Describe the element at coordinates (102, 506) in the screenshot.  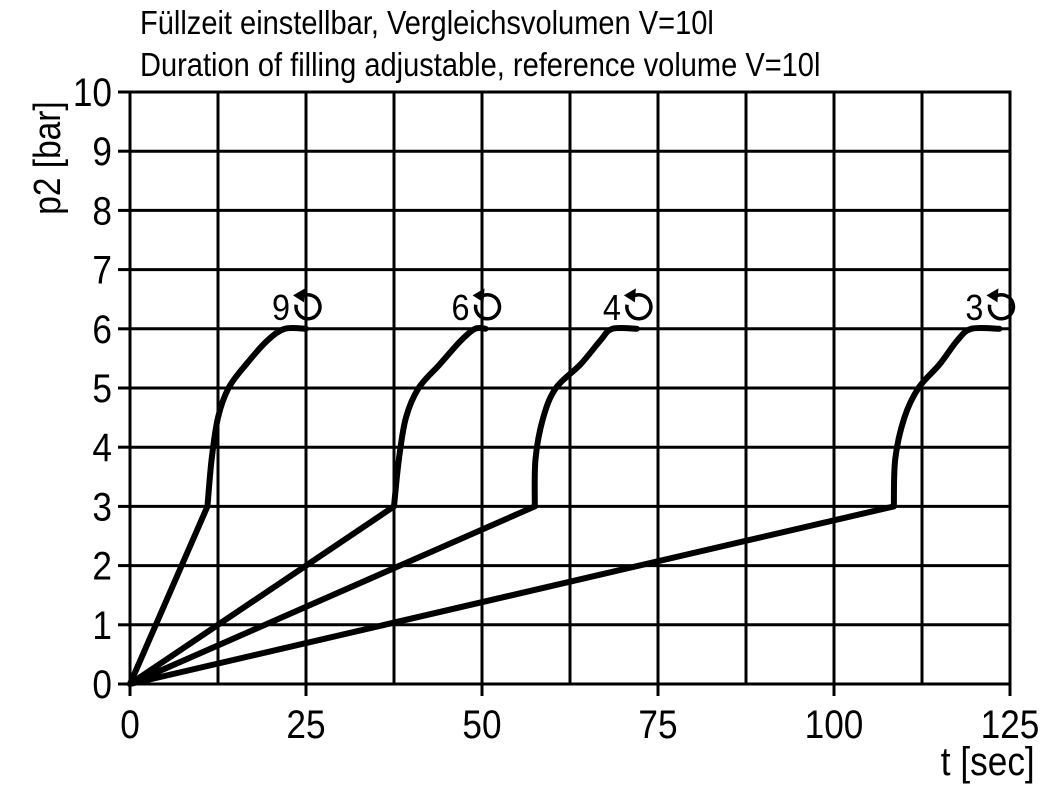
I see `y-tick-label: 3` at that location.